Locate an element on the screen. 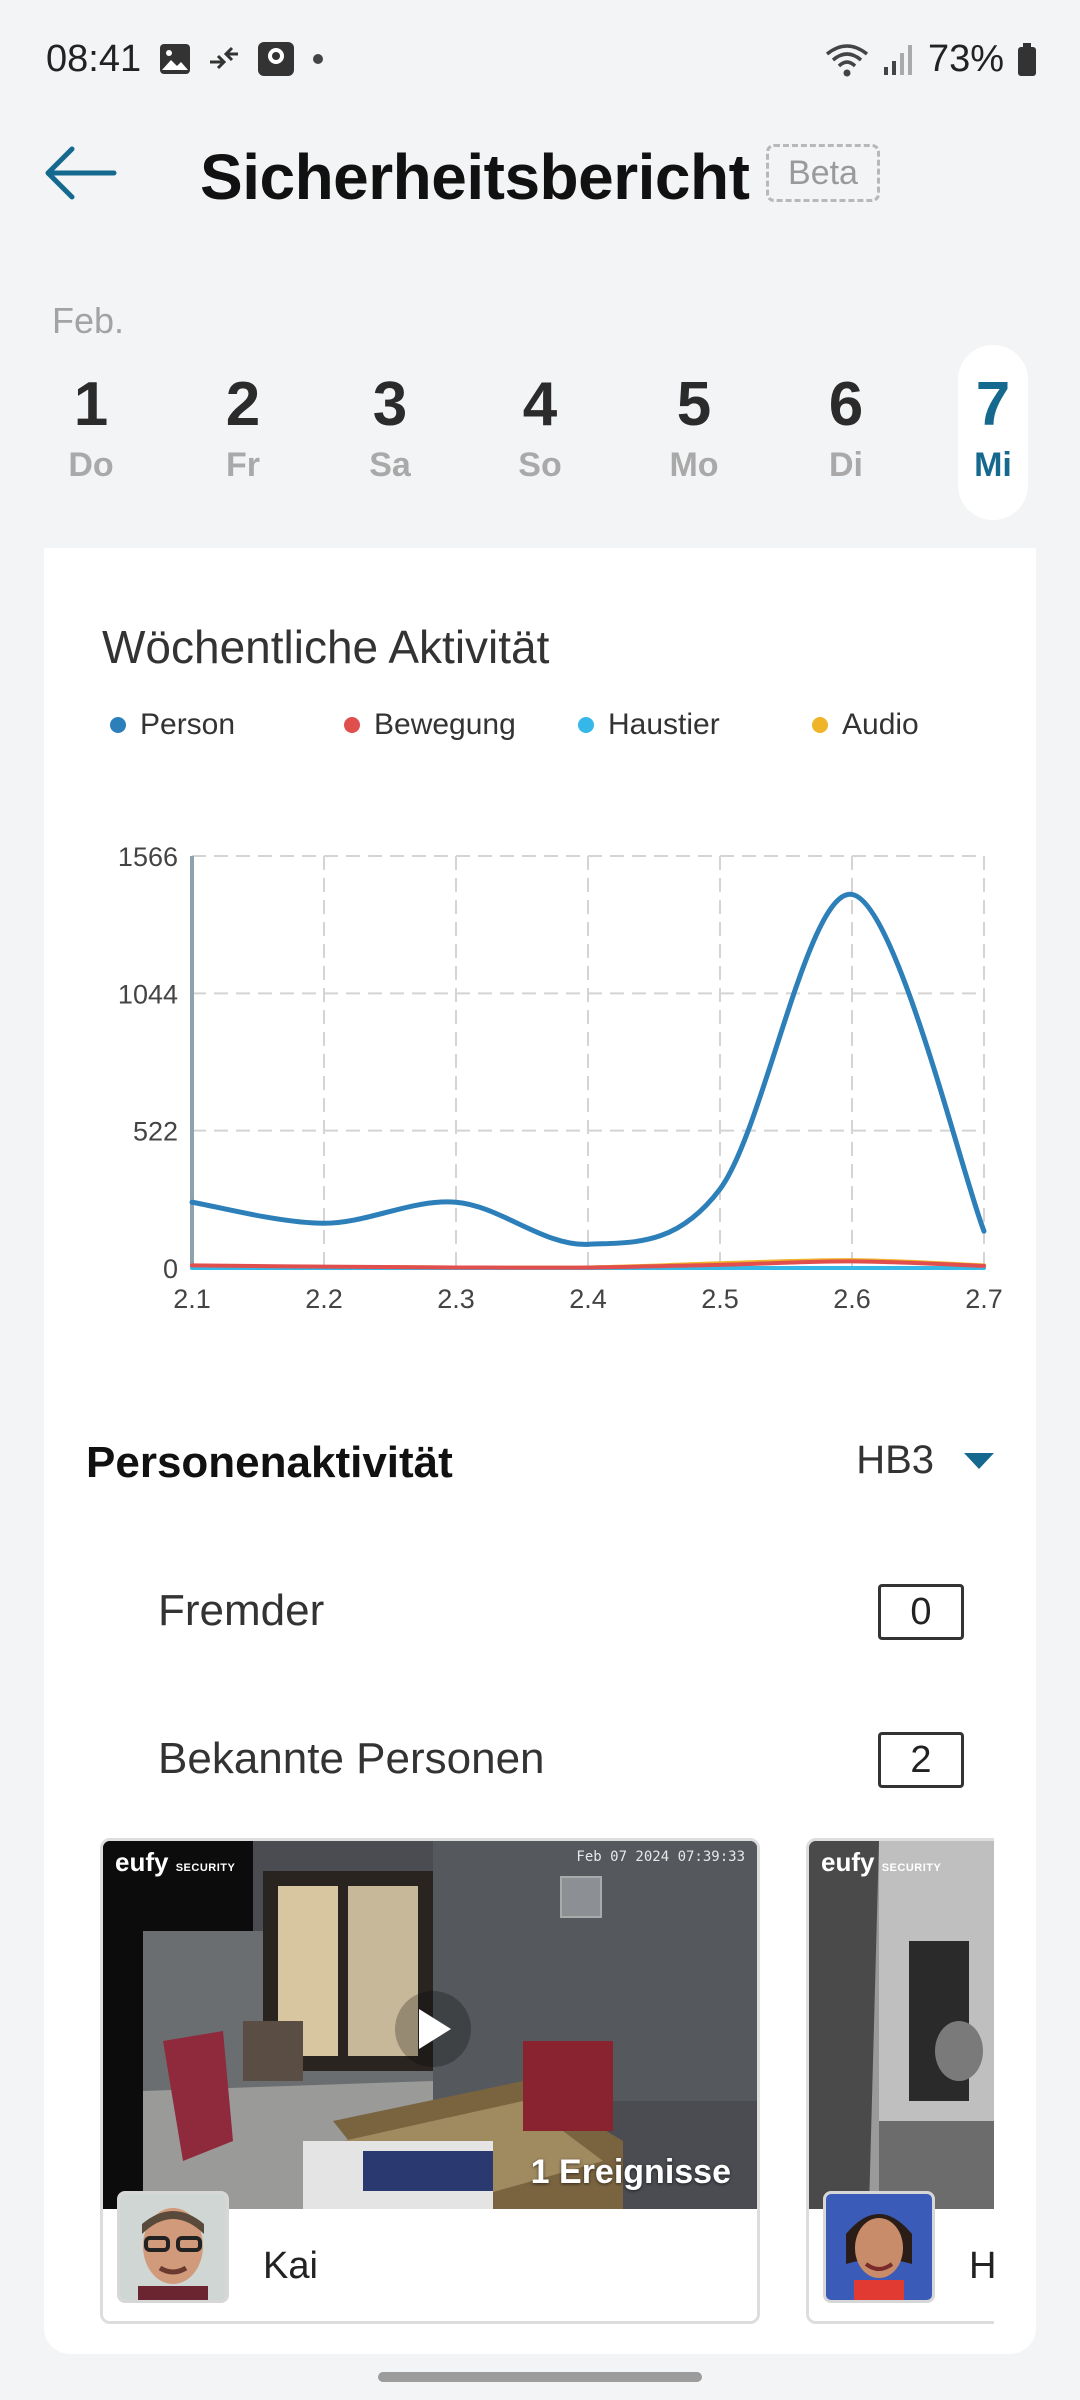  face-image-second is located at coordinates (879, 2247).